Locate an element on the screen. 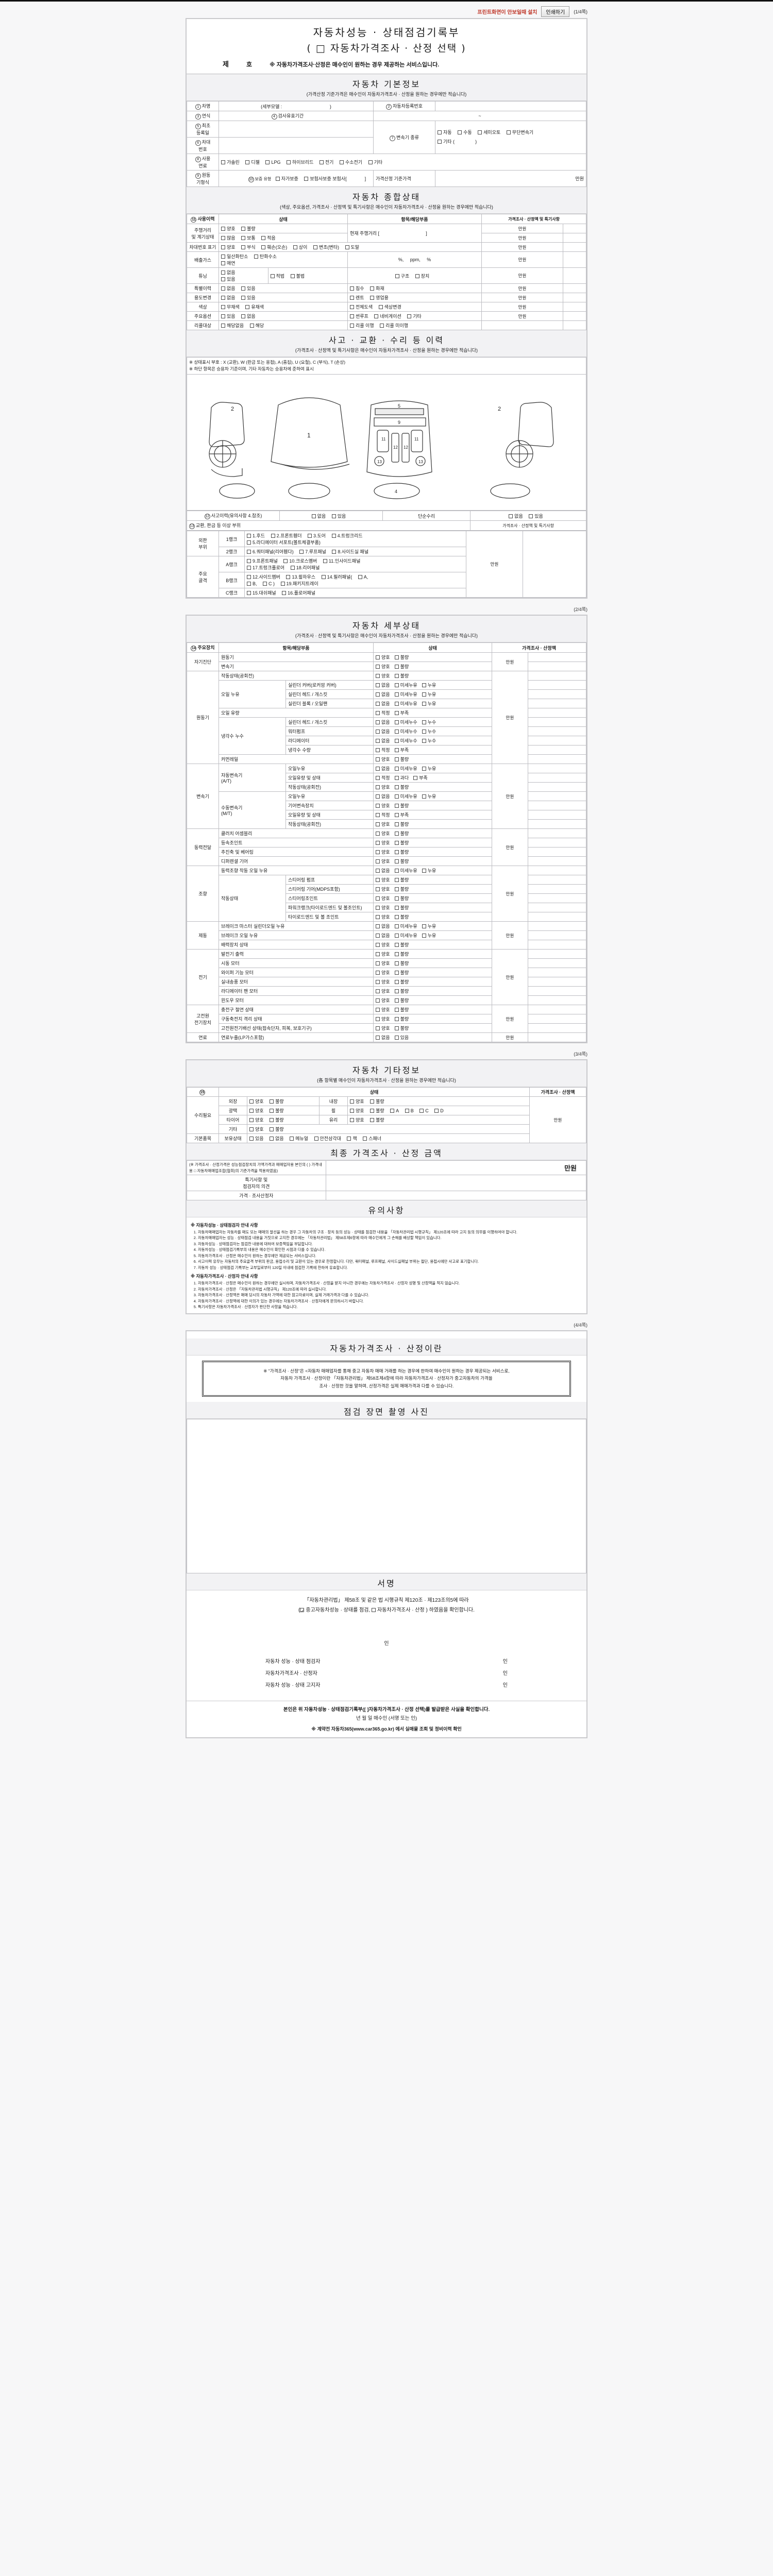  option-gasoline: 가솔린 is located at coordinates (230, 162).